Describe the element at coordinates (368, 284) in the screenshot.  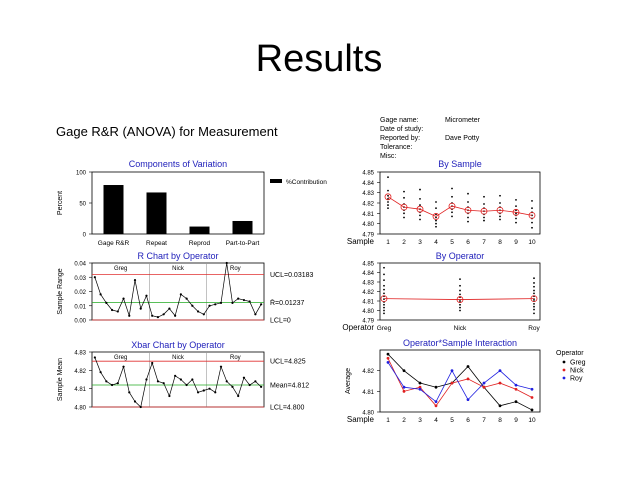
I see `y-tick-label: 4.83` at that location.